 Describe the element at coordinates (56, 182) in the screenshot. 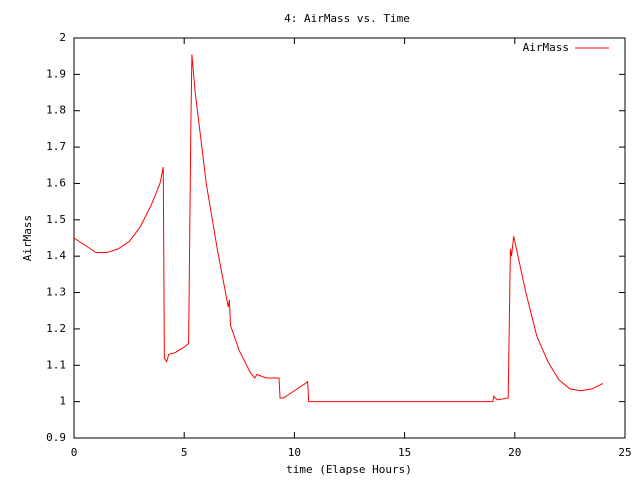

I see `y-tick-label: 1.6` at that location.